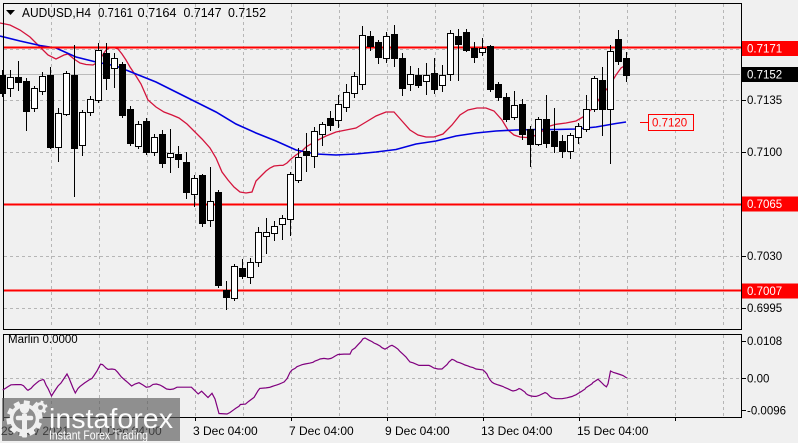  Describe the element at coordinates (111, 418) in the screenshot. I see `svg-text: instaforex` at that location.